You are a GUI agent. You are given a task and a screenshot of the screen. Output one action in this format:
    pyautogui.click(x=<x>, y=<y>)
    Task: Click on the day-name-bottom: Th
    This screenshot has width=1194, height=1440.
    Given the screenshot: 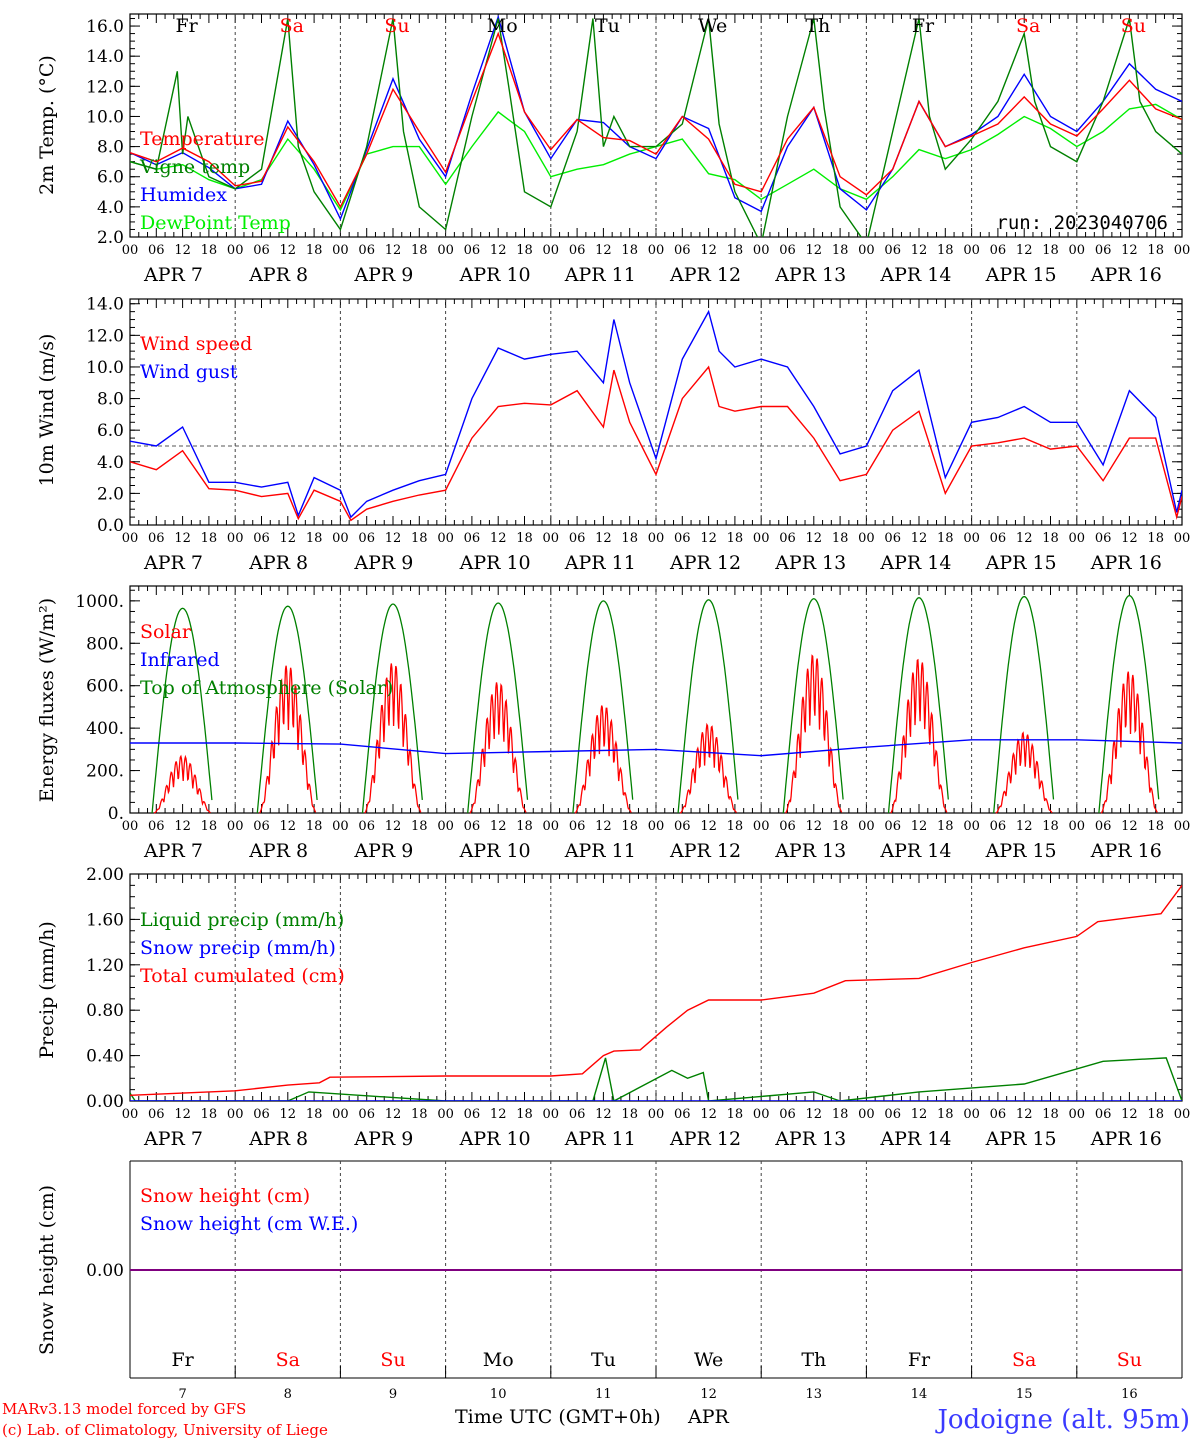 What is the action you would take?
    pyautogui.click(x=813, y=1360)
    